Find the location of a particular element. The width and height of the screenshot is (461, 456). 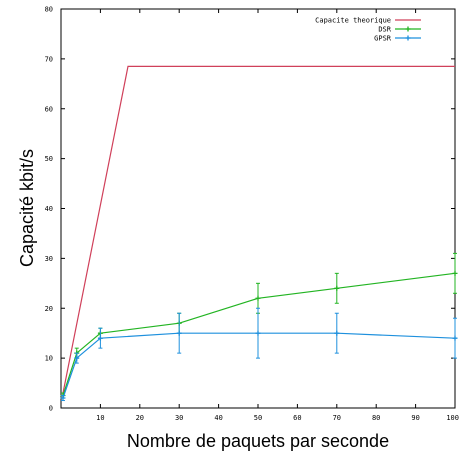

x-tick-label: 90 is located at coordinates (415, 418).